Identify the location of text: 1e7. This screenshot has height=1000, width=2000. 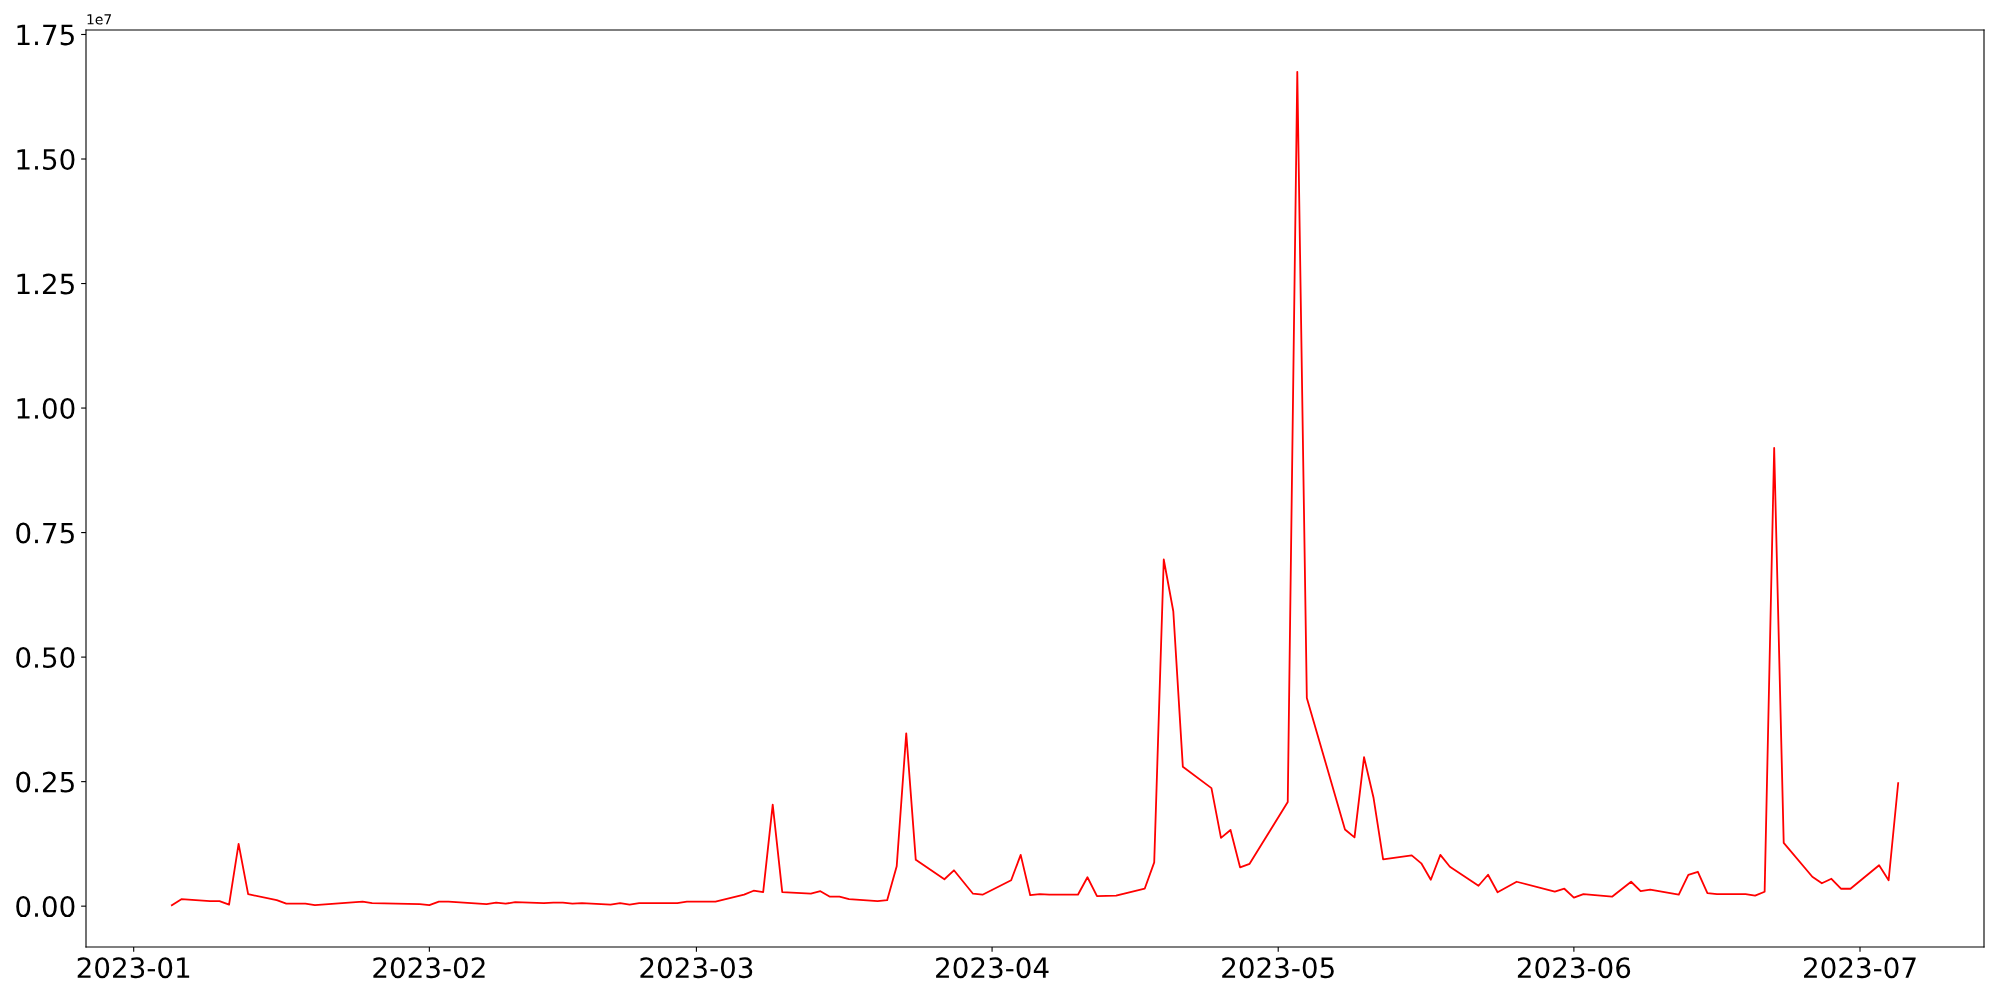
(99, 19).